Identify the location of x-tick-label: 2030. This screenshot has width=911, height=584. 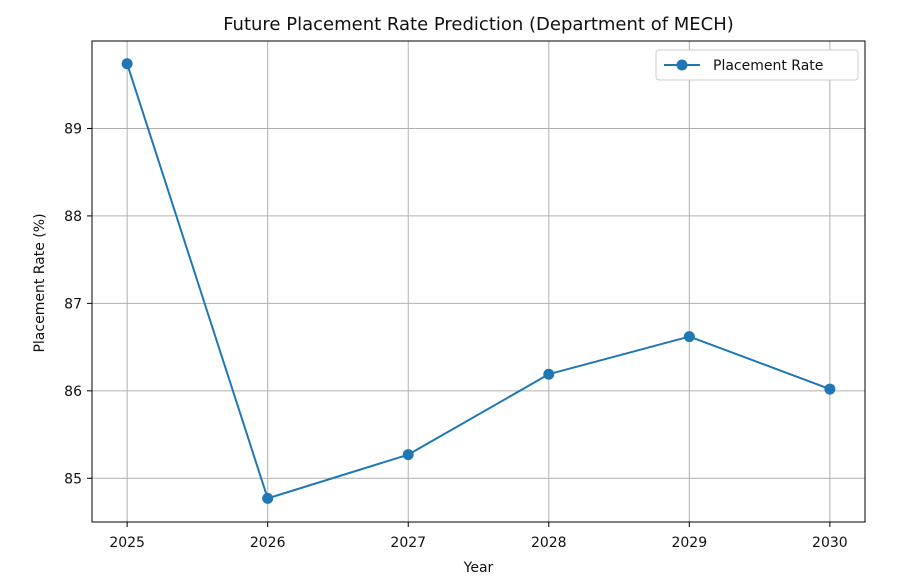
(830, 543).